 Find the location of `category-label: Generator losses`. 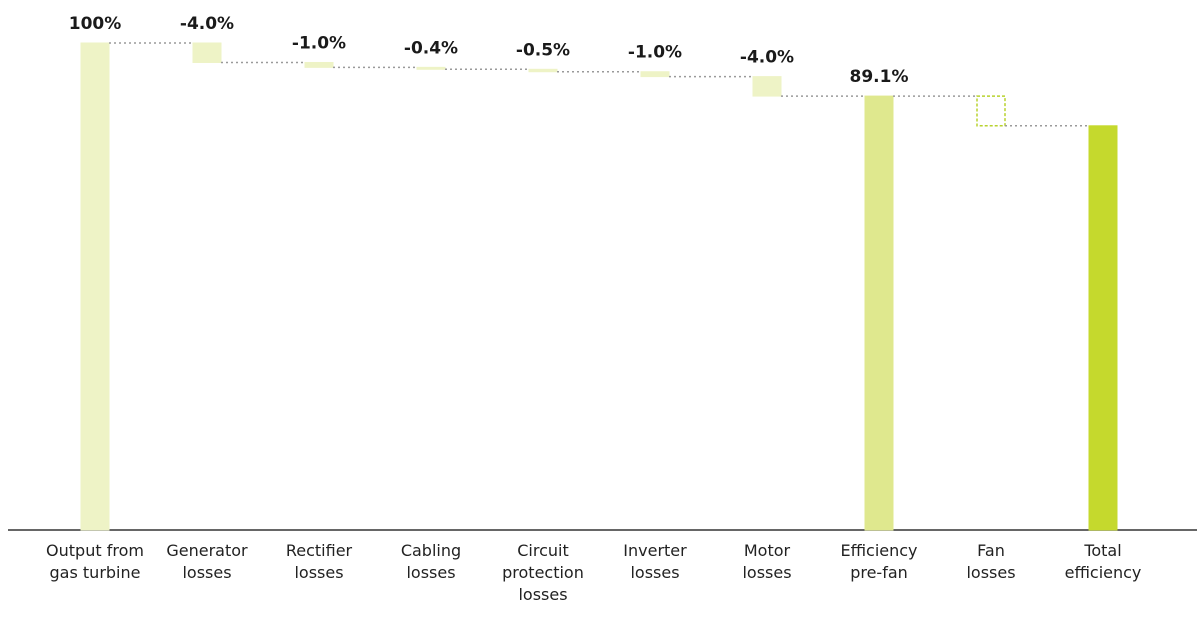

category-label: Generator losses is located at coordinates (207, 561).